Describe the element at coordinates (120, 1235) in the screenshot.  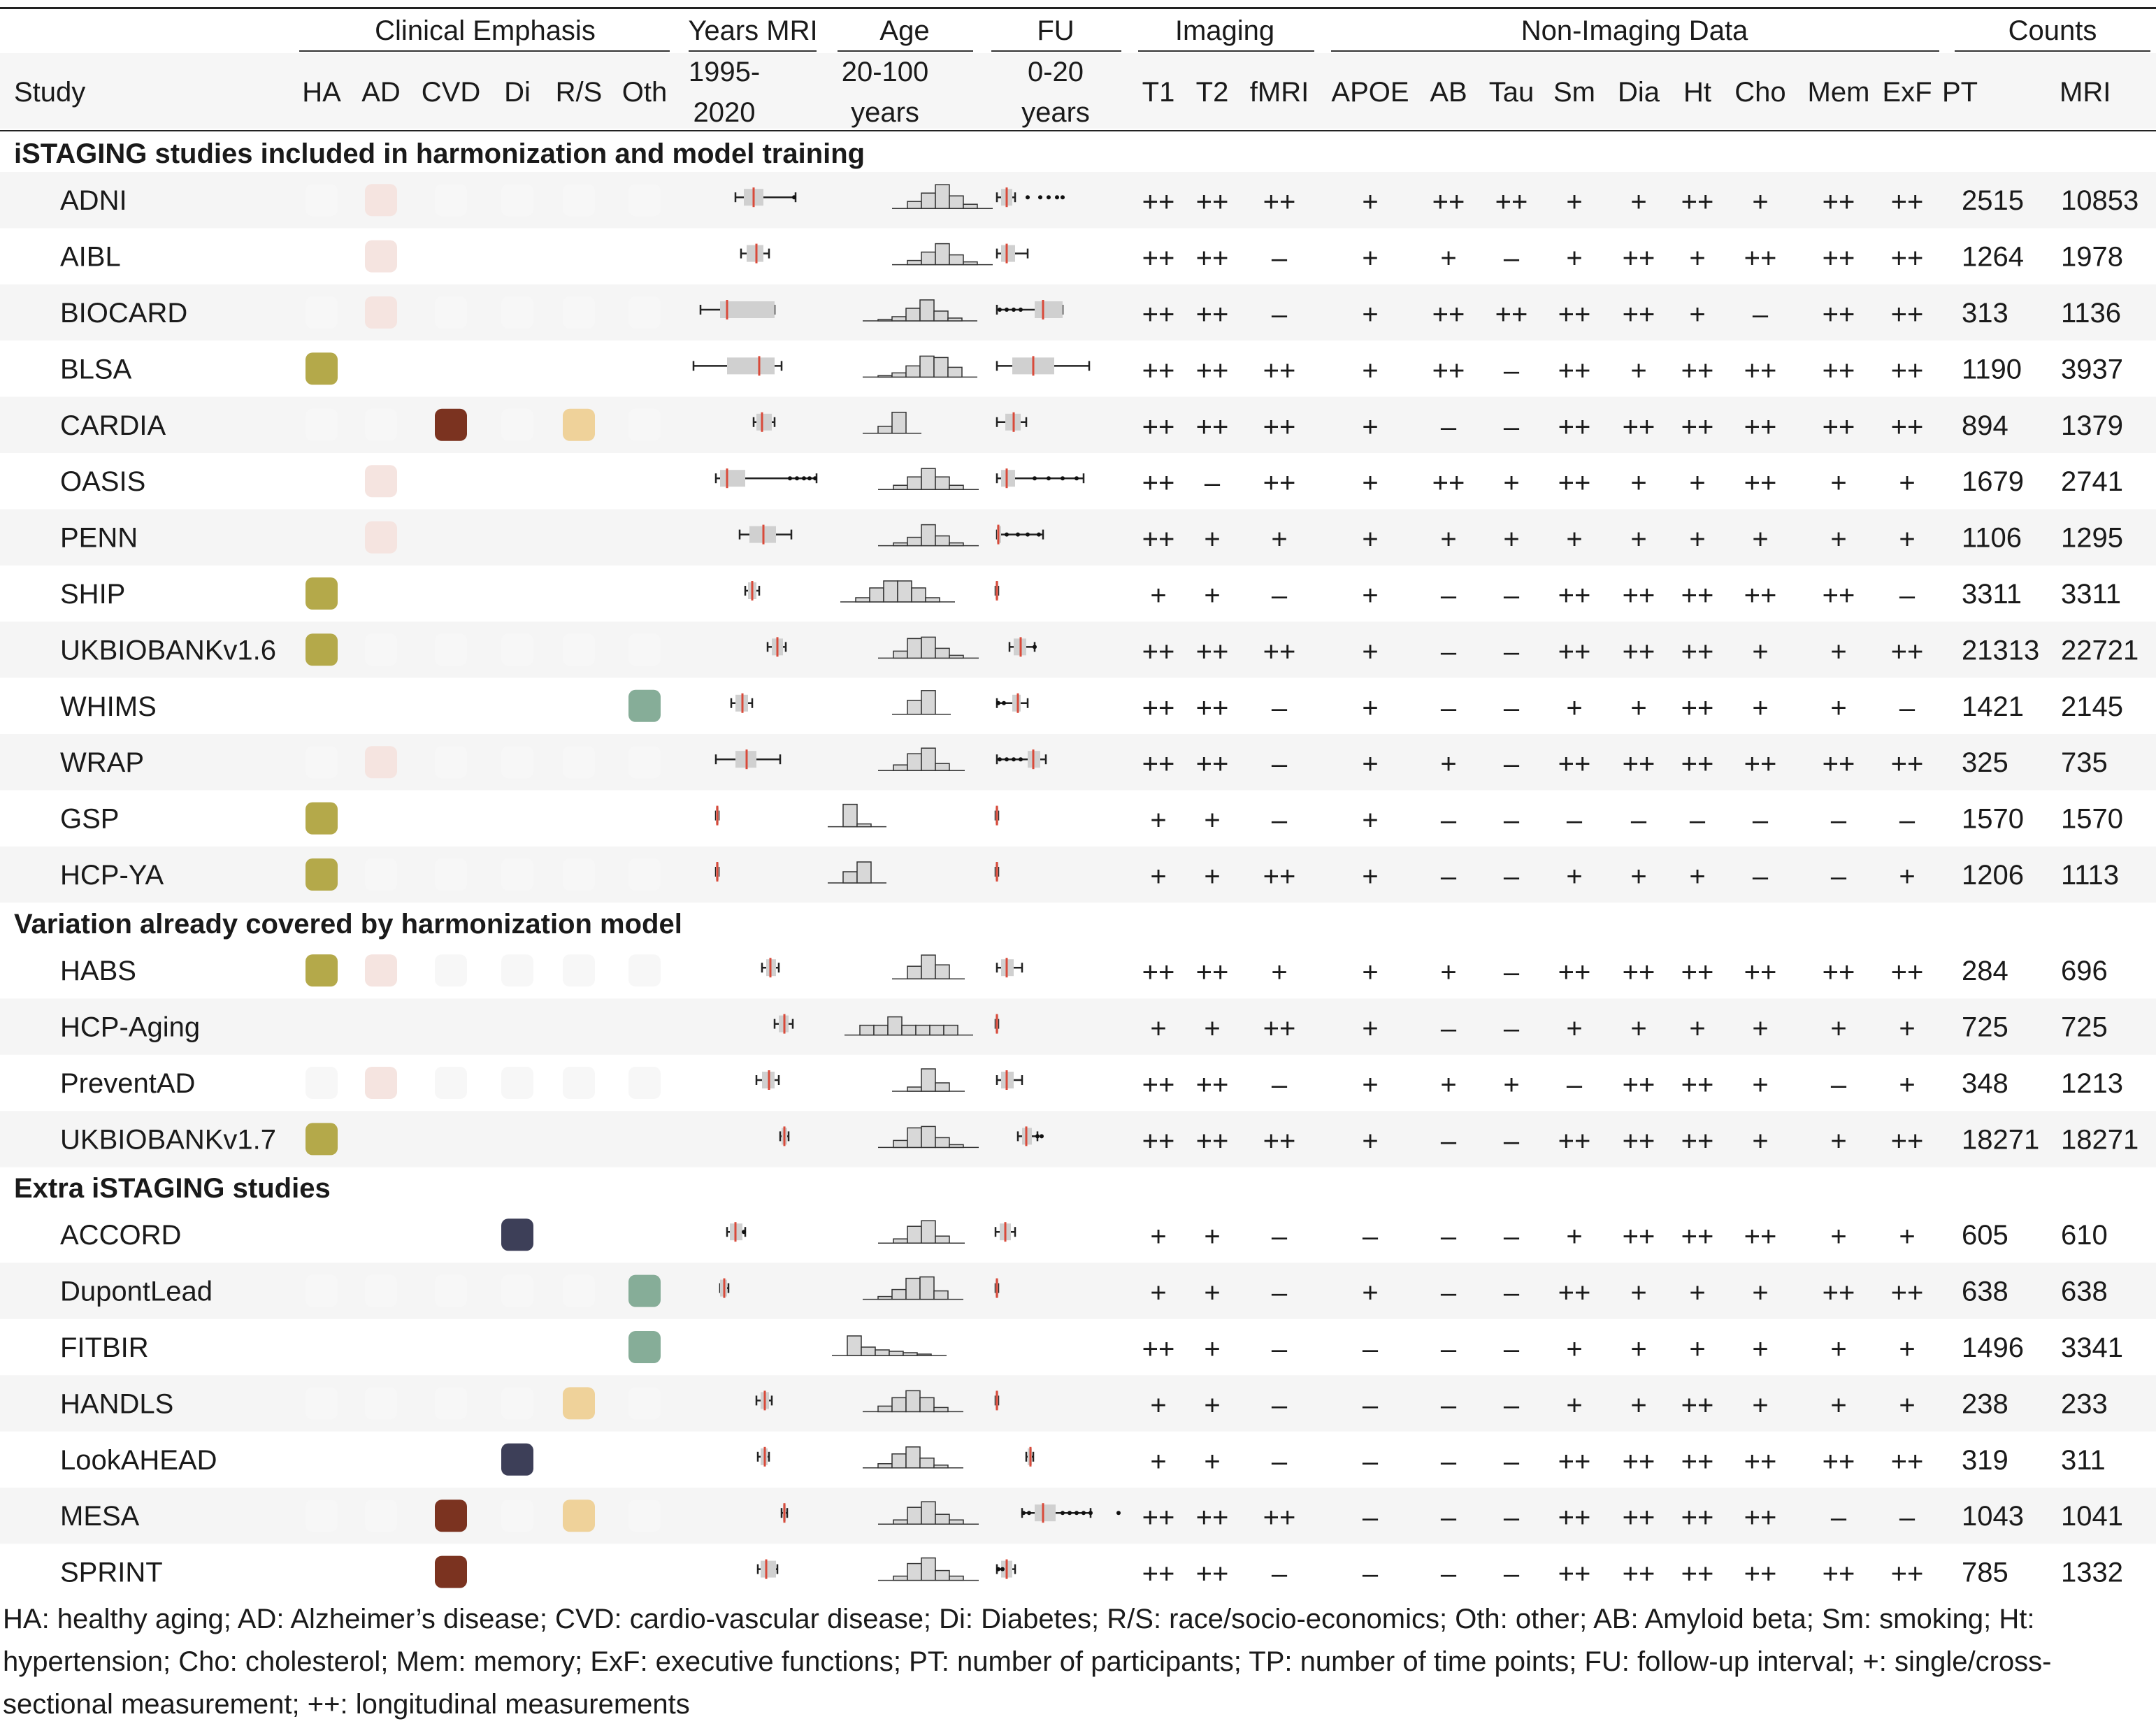
I see `study-name: ACCORD` at that location.